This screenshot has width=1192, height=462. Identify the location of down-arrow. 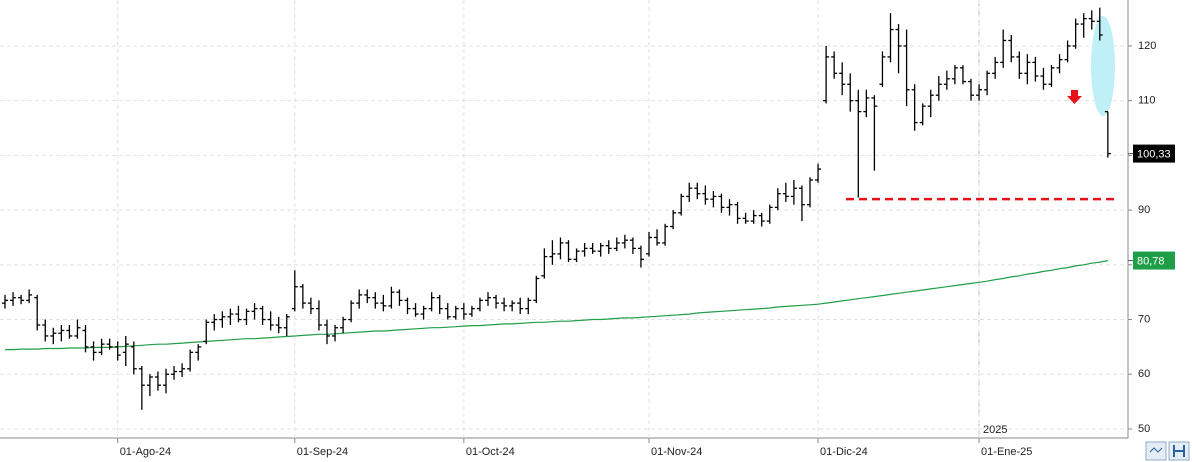
(1074, 97).